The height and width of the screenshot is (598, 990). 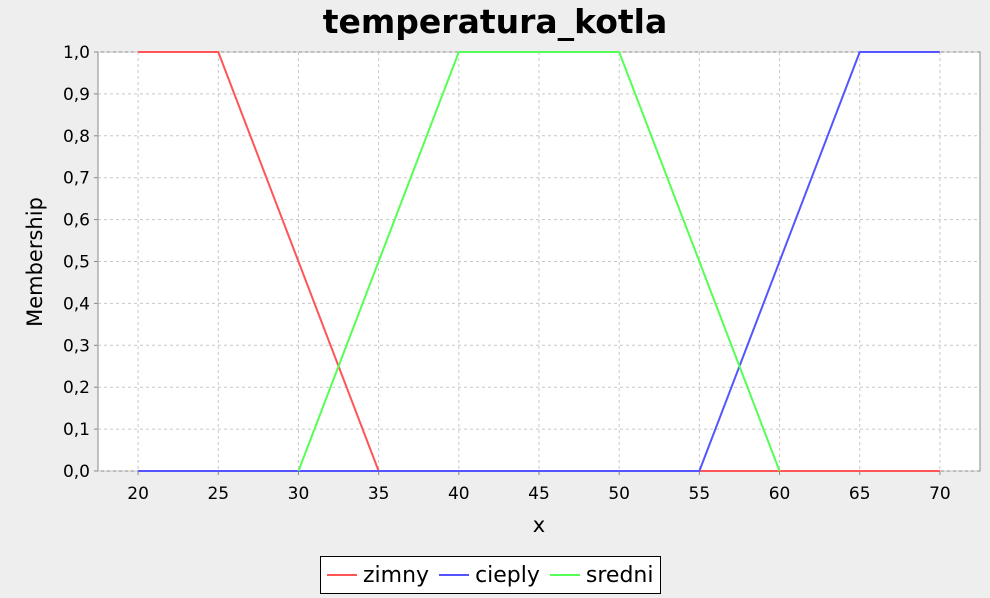 I want to click on y-tick-label: 0,5, so click(x=76, y=263).